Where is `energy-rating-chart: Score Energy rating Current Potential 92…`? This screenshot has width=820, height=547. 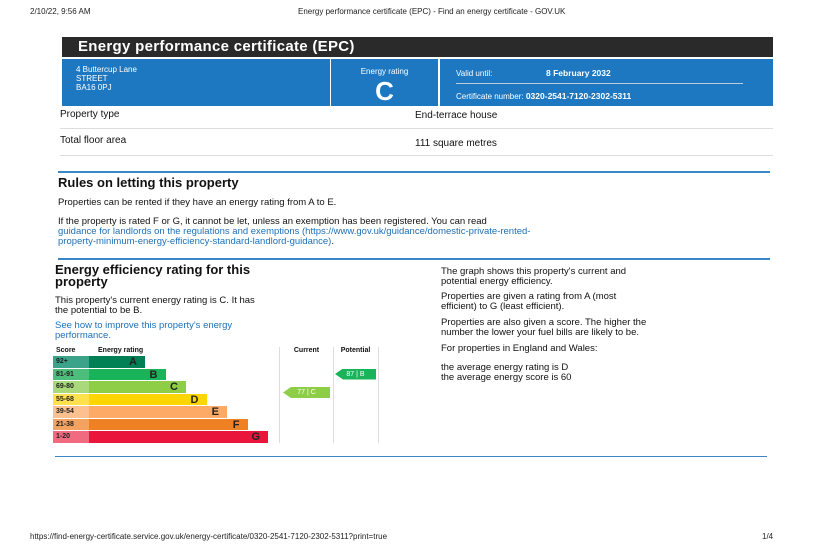
energy-rating-chart: Score Energy rating Current Potential 92… is located at coordinates (216, 396).